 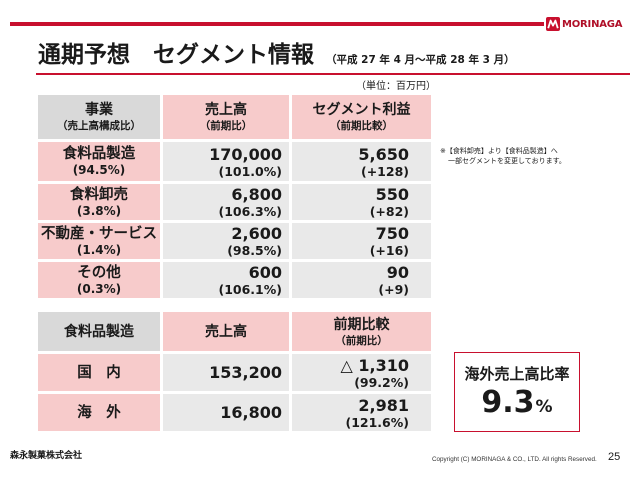 What do you see at coordinates (99, 288) in the screenshot?
I see `segment-share: (0.3%)` at bounding box center [99, 288].